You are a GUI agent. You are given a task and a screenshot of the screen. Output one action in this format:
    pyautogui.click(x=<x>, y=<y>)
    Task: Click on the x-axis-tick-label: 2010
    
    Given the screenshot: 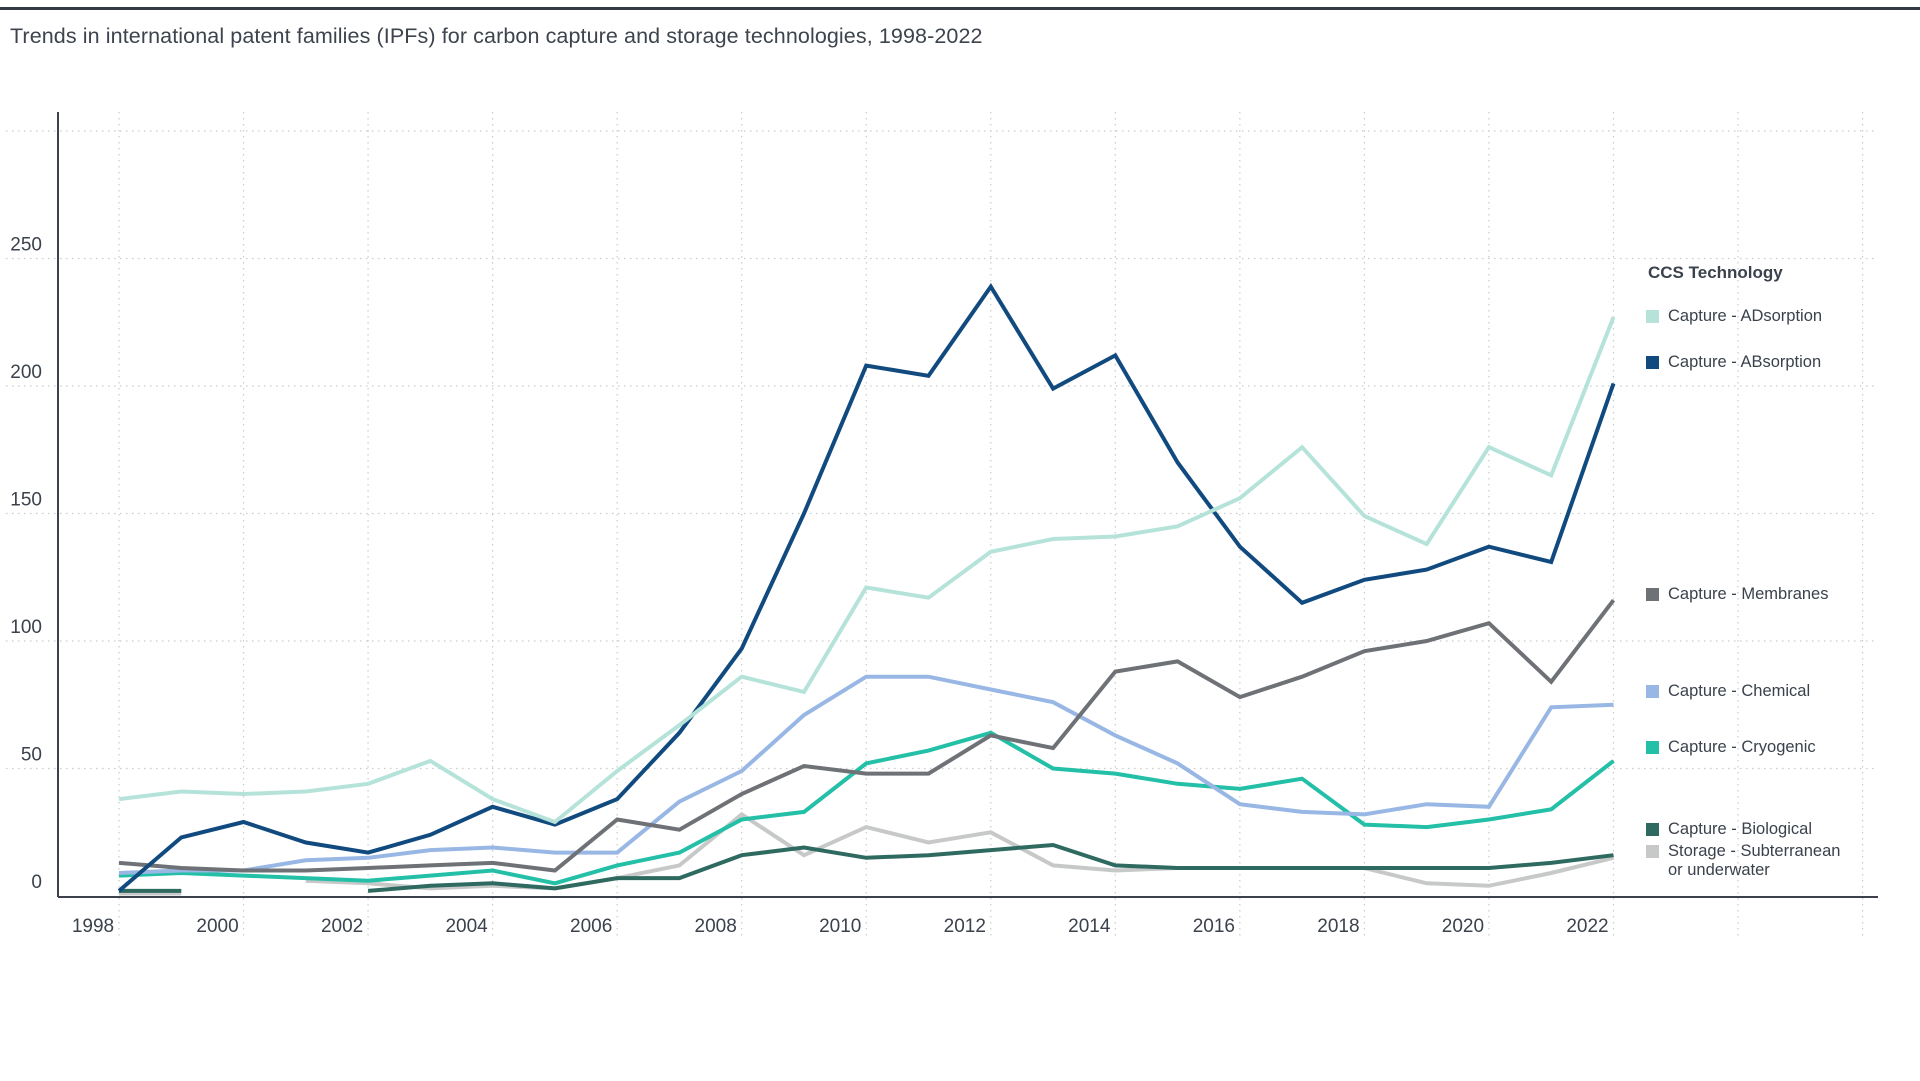 What is the action you would take?
    pyautogui.click(x=840, y=926)
    